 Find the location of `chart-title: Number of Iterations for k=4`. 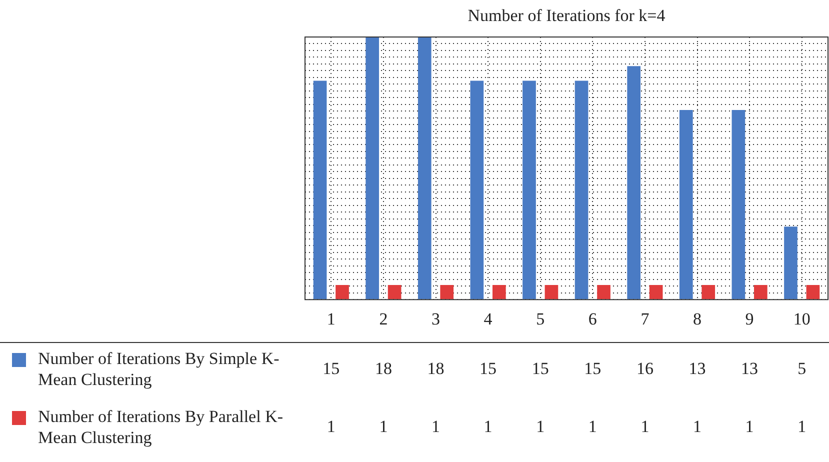

chart-title: Number of Iterations for k=4 is located at coordinates (567, 16).